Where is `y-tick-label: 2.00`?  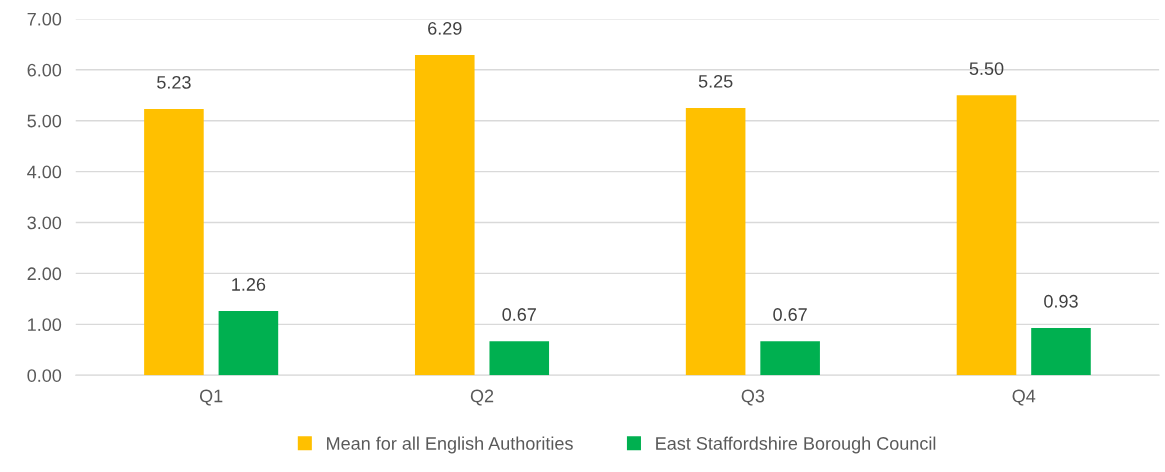 y-tick-label: 2.00 is located at coordinates (44, 274).